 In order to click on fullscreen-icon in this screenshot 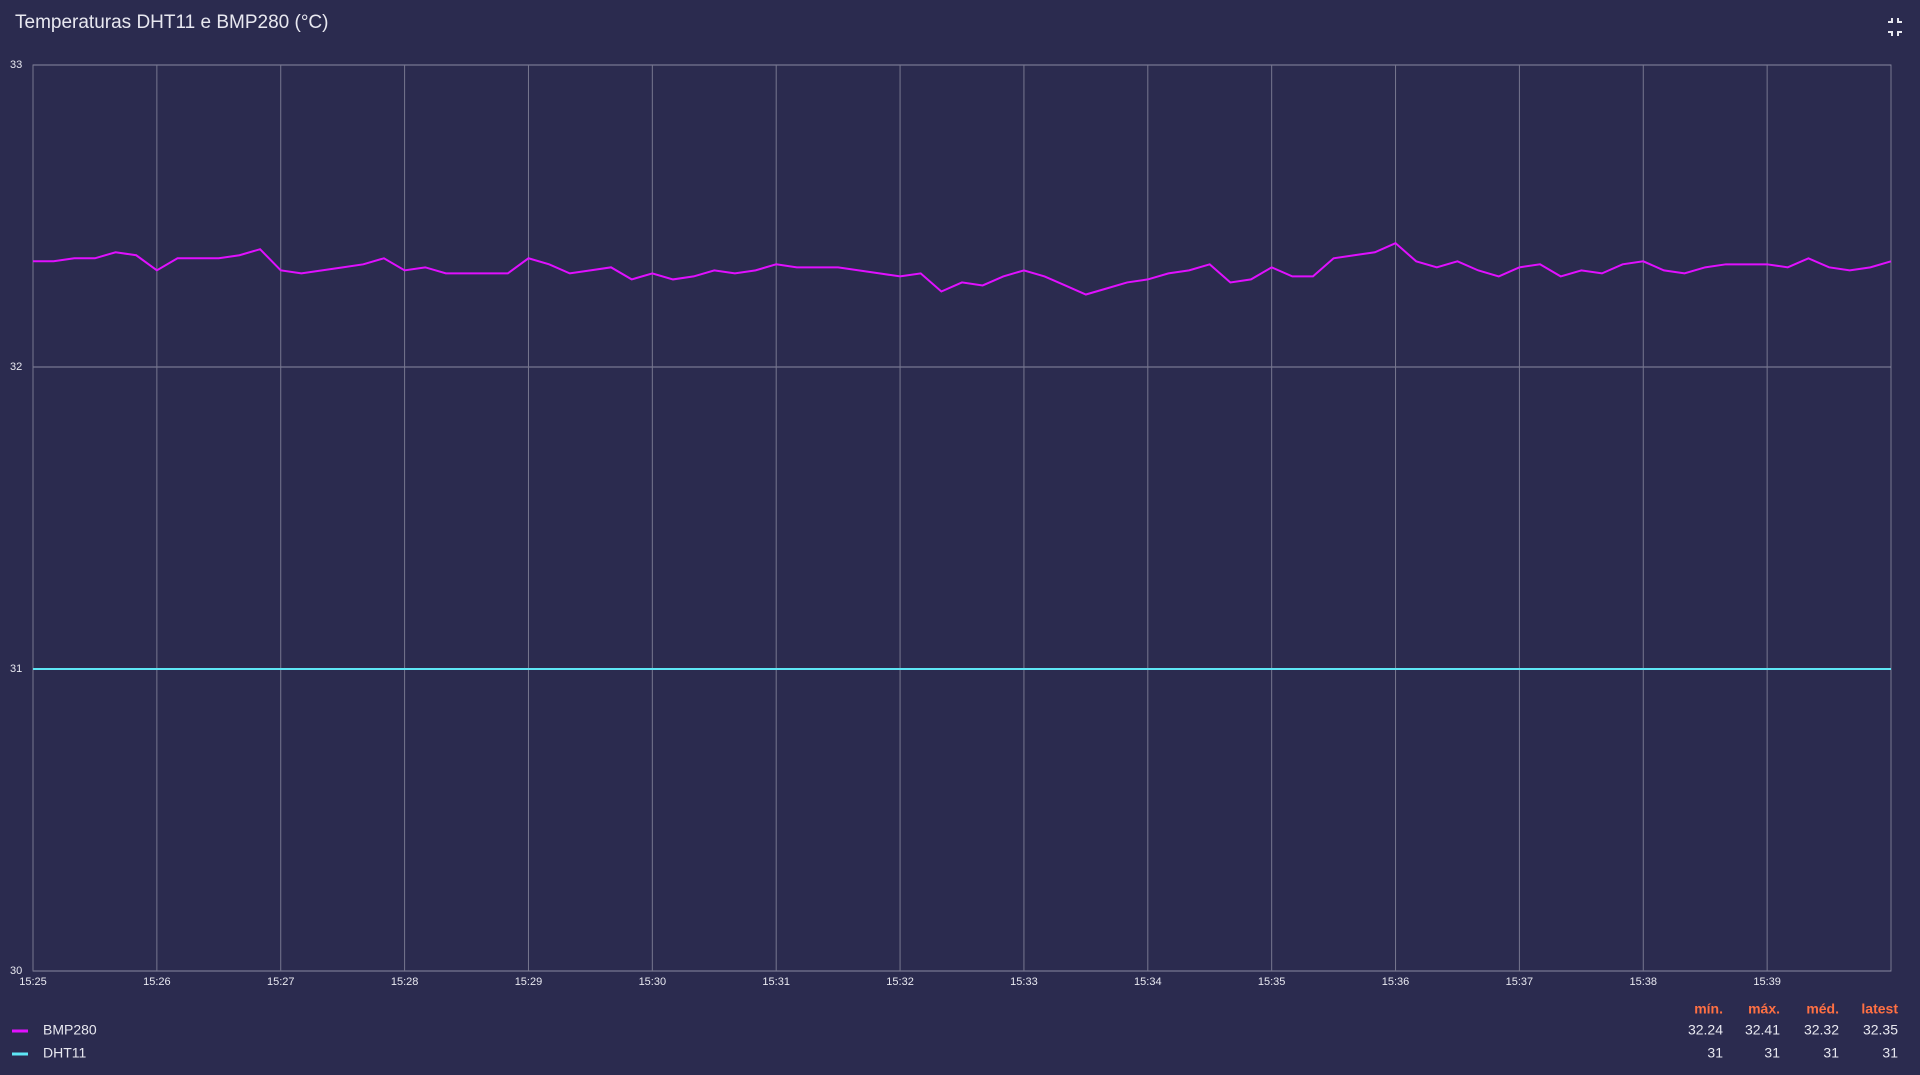, I will do `click(1895, 27)`.